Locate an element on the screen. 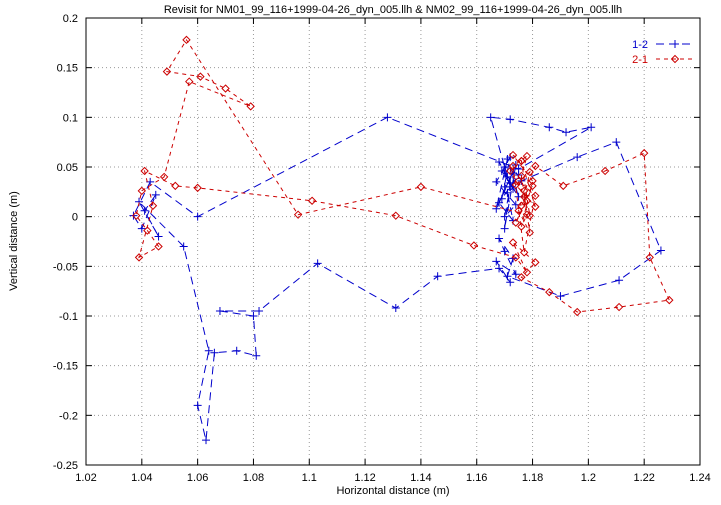 The height and width of the screenshot is (505, 721). x-tick-label: 1.04 is located at coordinates (141, 478).